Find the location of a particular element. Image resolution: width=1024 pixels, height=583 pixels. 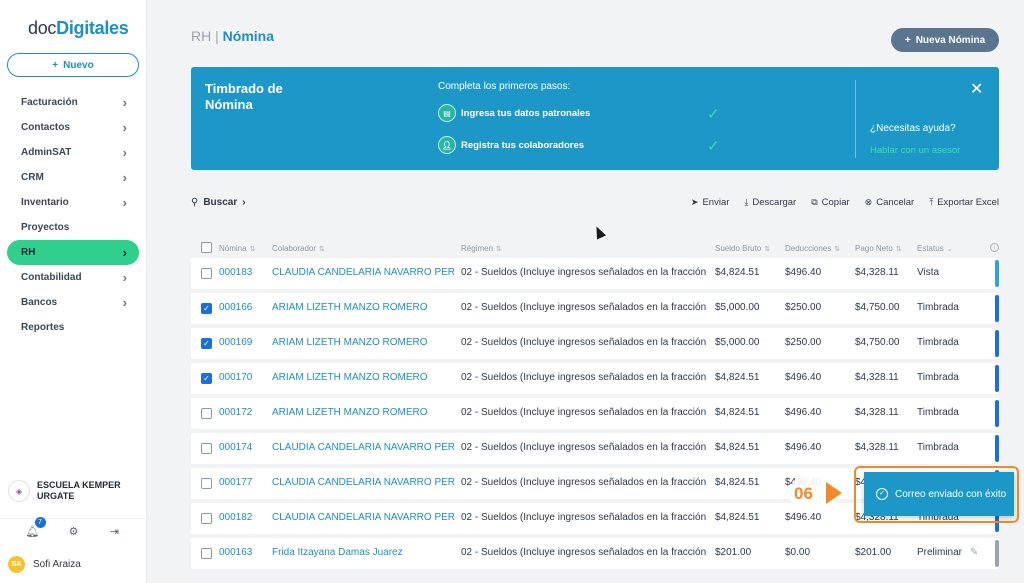

cell-nomina: 000172 is located at coordinates (236, 412).